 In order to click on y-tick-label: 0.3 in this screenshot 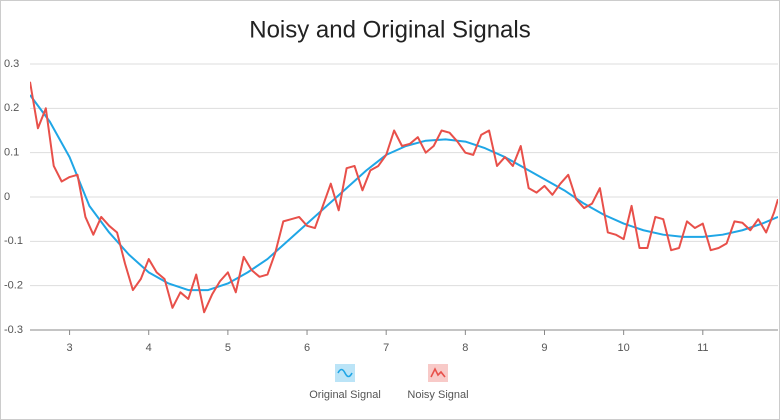, I will do `click(11, 64)`.